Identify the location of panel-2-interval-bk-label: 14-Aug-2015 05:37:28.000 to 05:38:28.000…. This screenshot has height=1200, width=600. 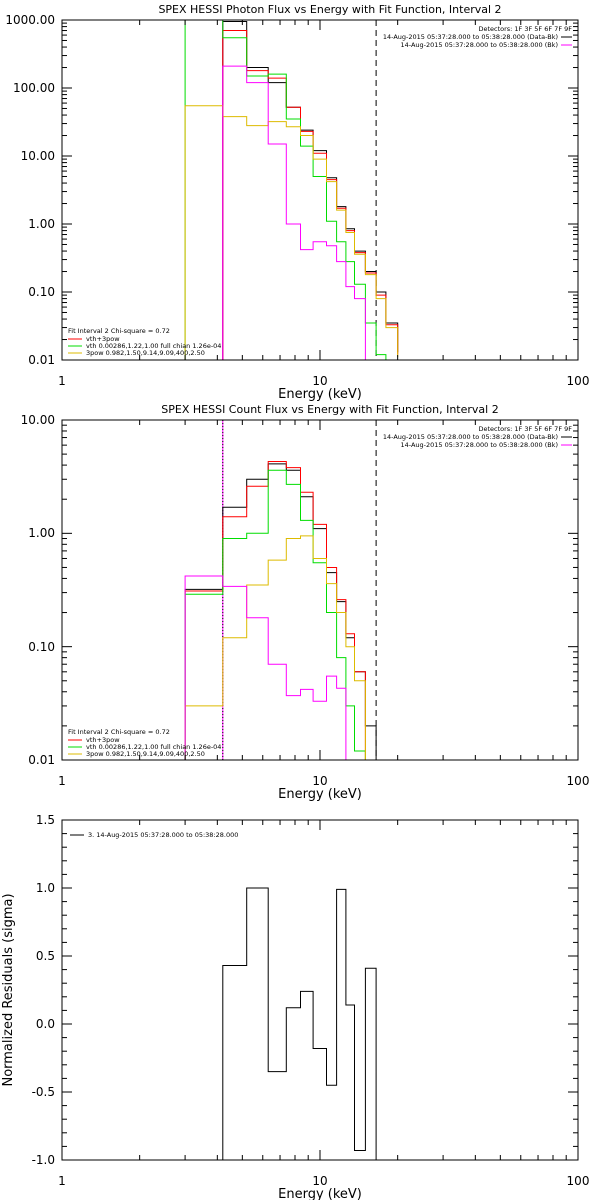
(479, 445).